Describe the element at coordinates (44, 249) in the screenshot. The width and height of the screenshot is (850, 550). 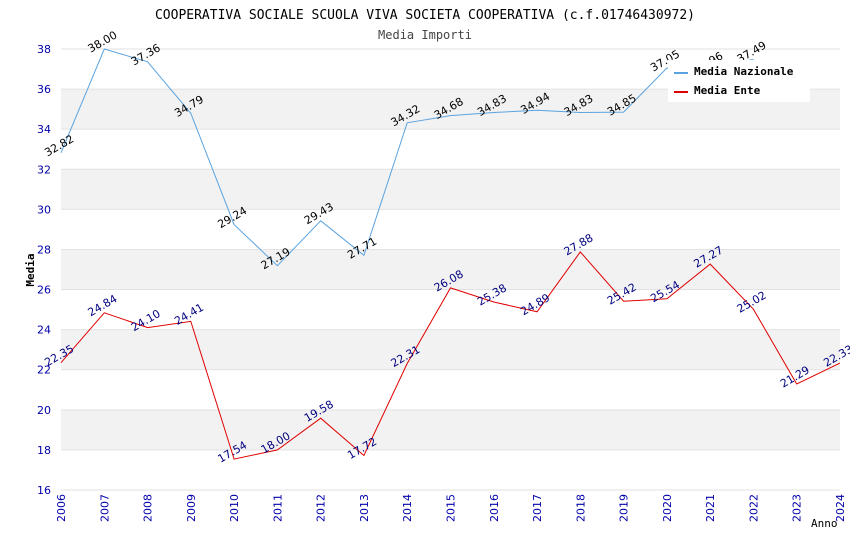
I see `y-tick-label: 28` at that location.